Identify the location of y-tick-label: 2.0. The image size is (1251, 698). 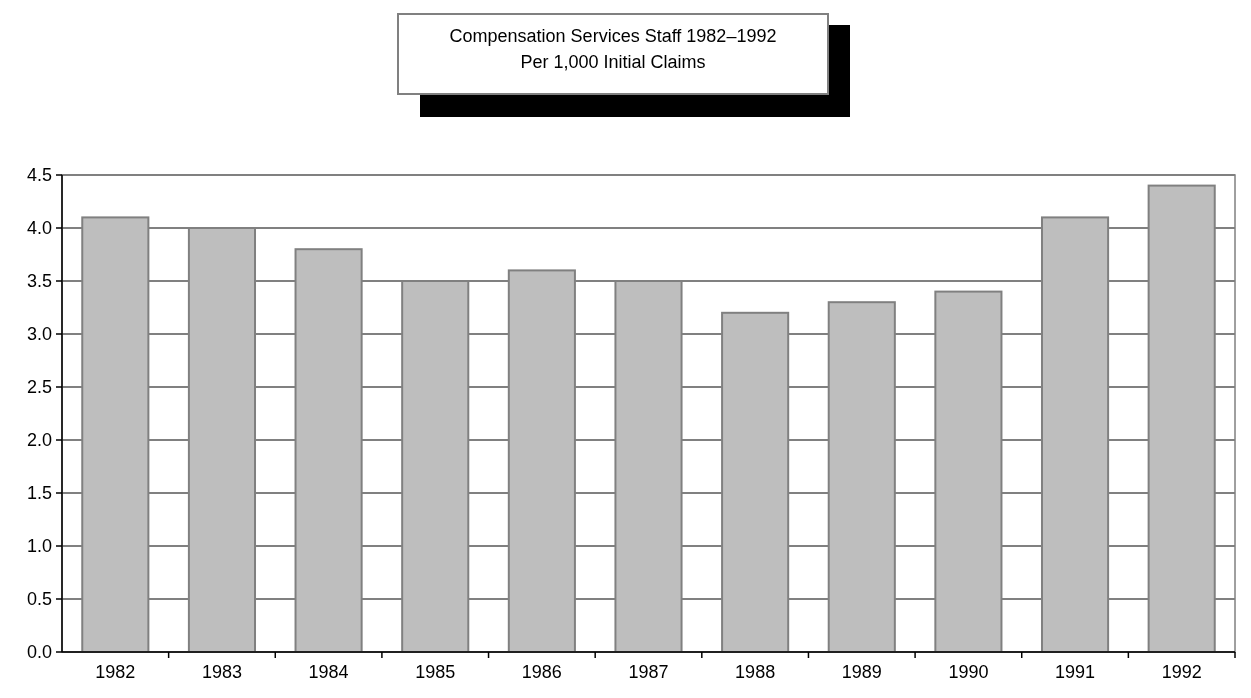
(39, 440).